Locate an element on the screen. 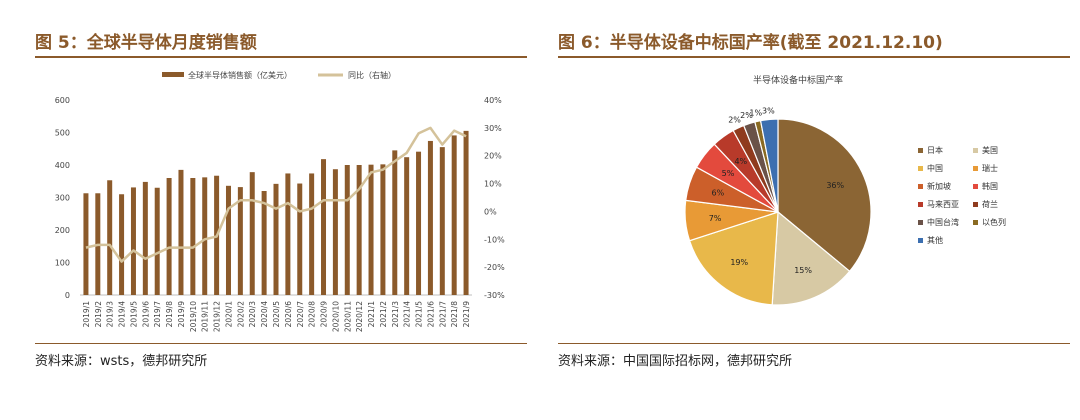 The width and height of the screenshot is (1080, 420). y-left-tick-label: 600 is located at coordinates (62, 100).